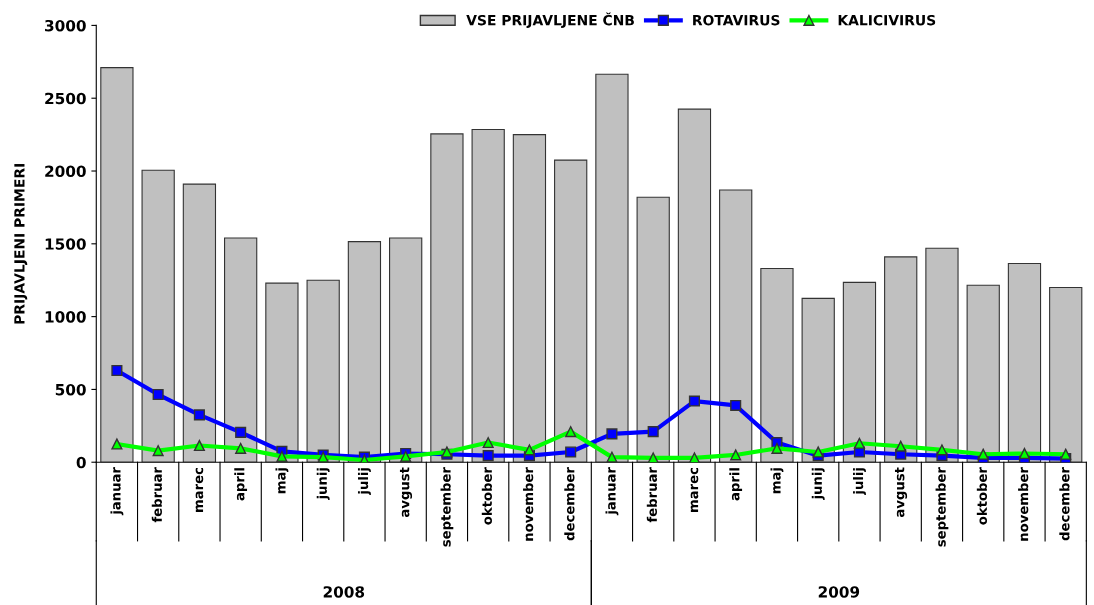 The height and width of the screenshot is (605, 1094). What do you see at coordinates (70, 389) in the screenshot?
I see `y-tick-label: 500` at bounding box center [70, 389].